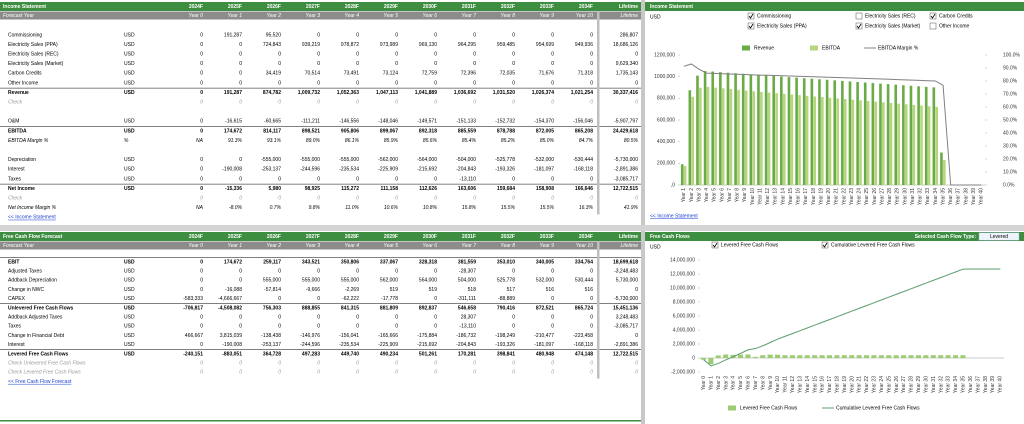  Describe the element at coordinates (349, 345) in the screenshot. I see `cell: -235,534` at that location.